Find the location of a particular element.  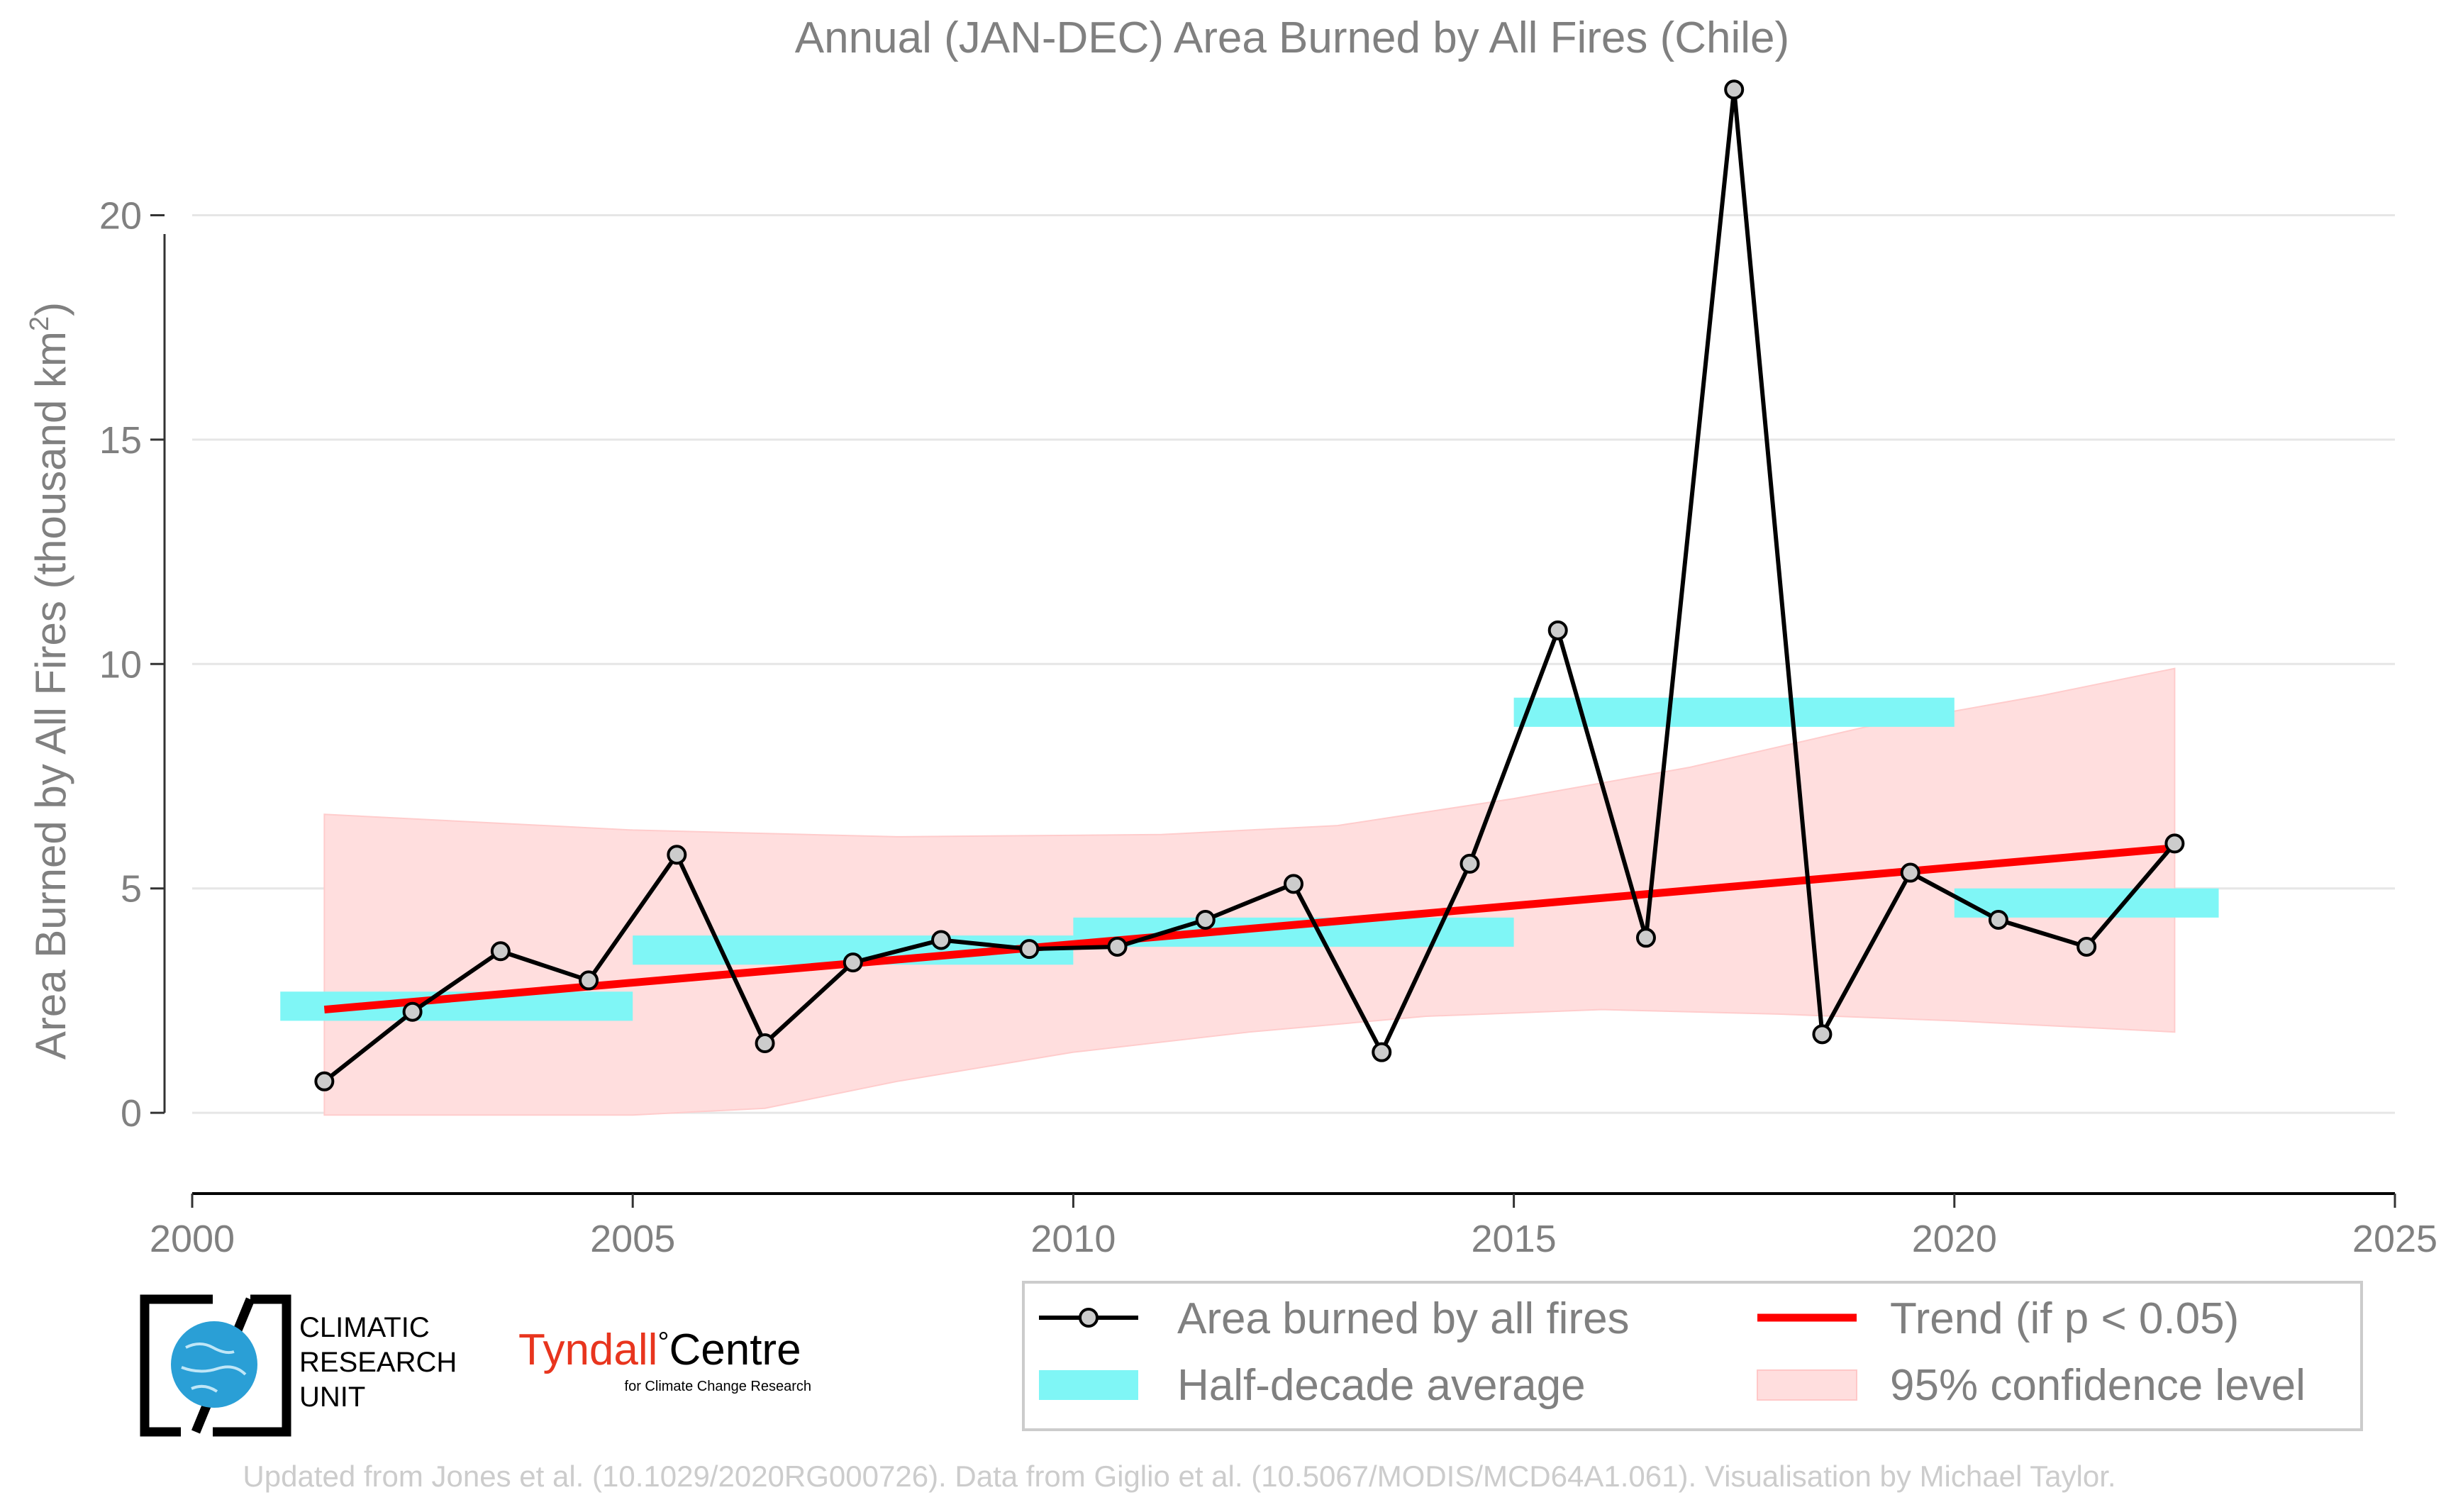

y-tick-label-10: 10 is located at coordinates (121, 664).